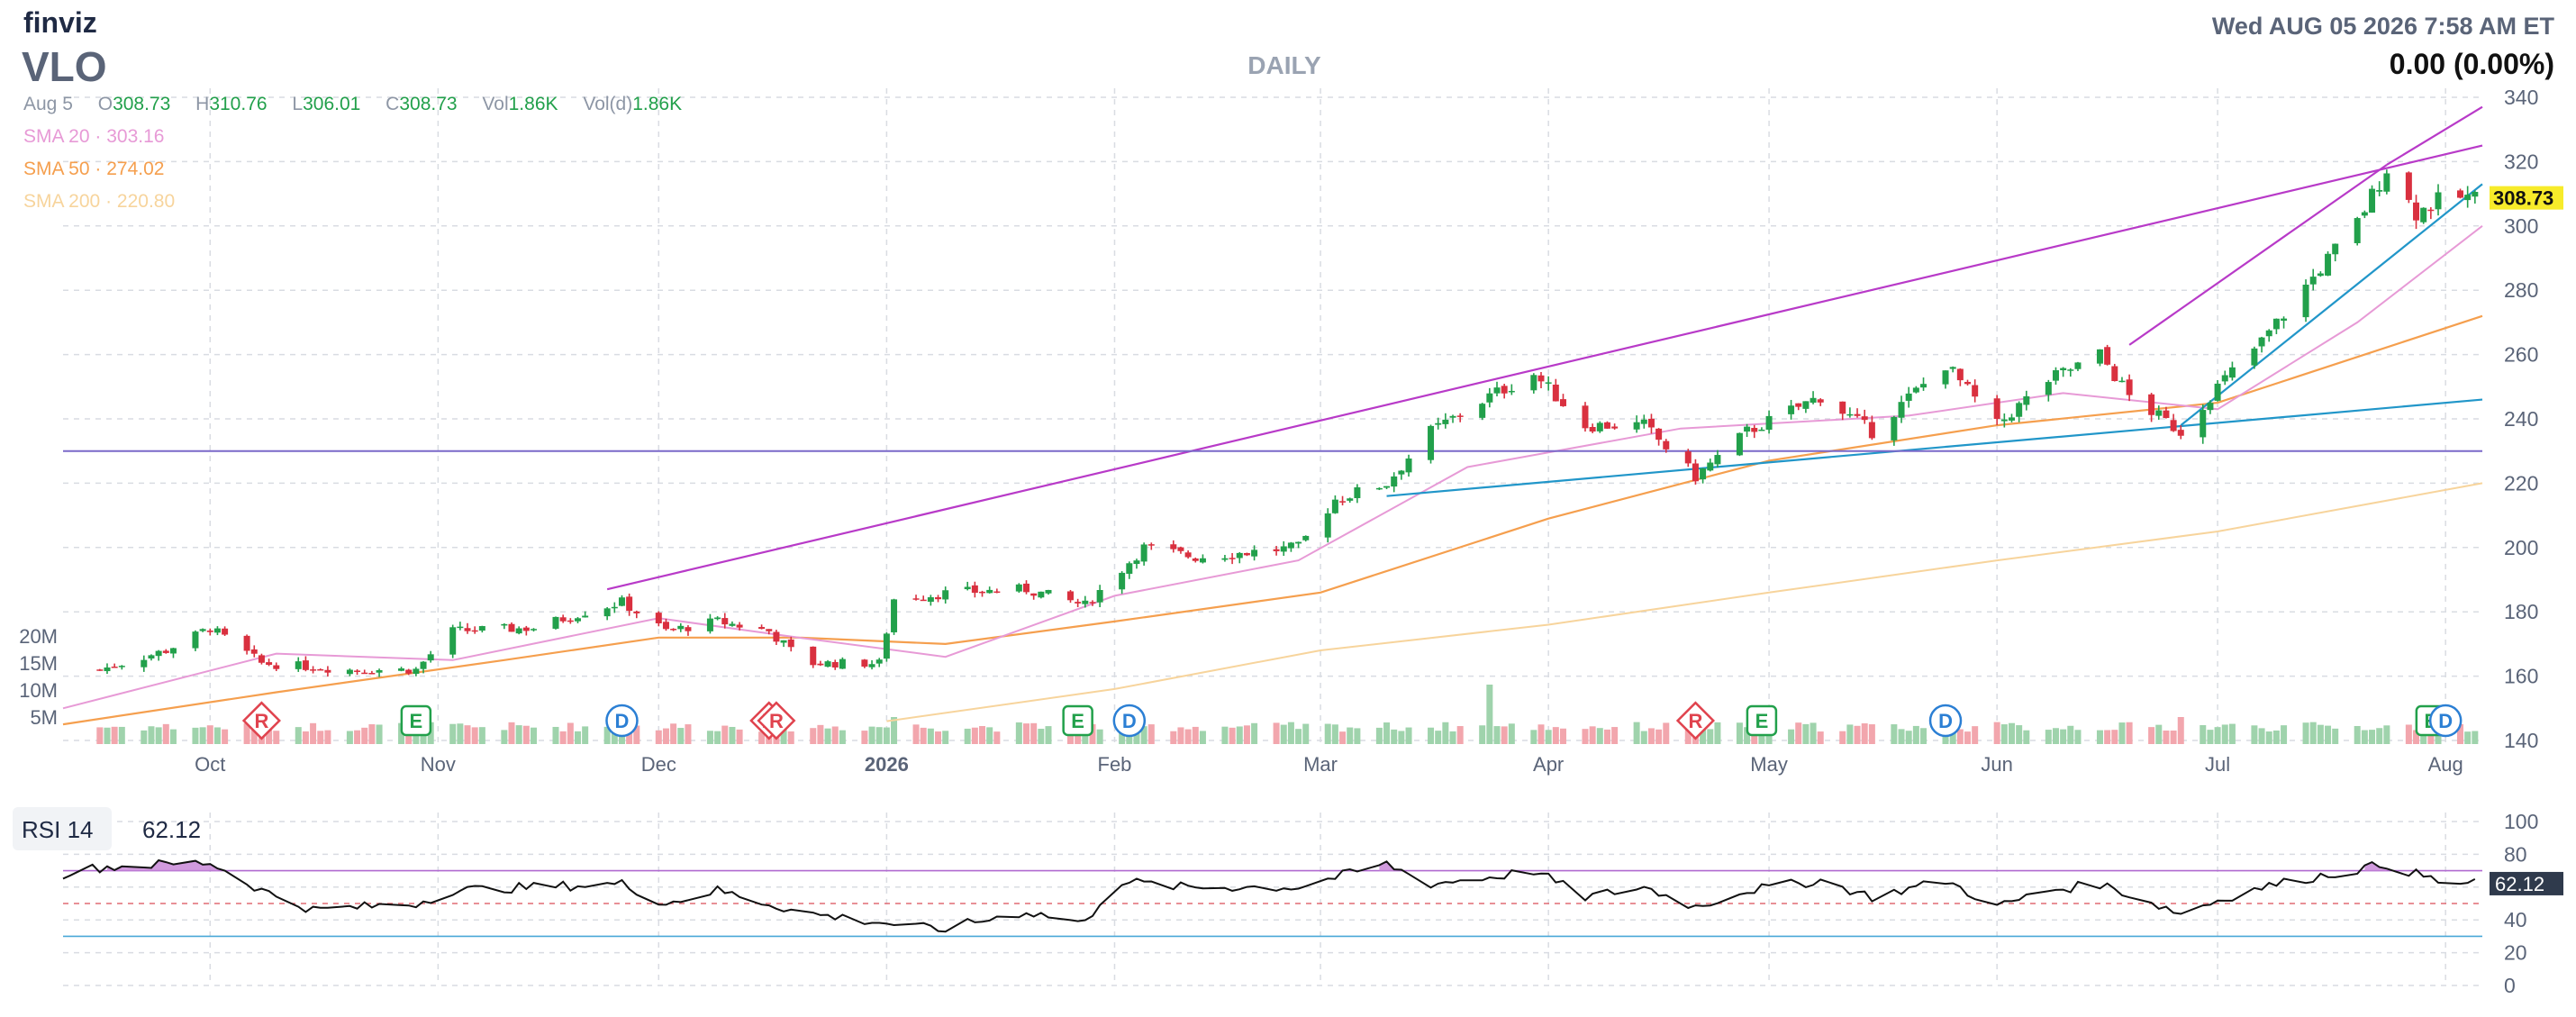 Image resolution: width=2576 pixels, height=1017 pixels. What do you see at coordinates (93, 169) in the screenshot?
I see `sma50-legend: SMA 50 · 274.02` at bounding box center [93, 169].